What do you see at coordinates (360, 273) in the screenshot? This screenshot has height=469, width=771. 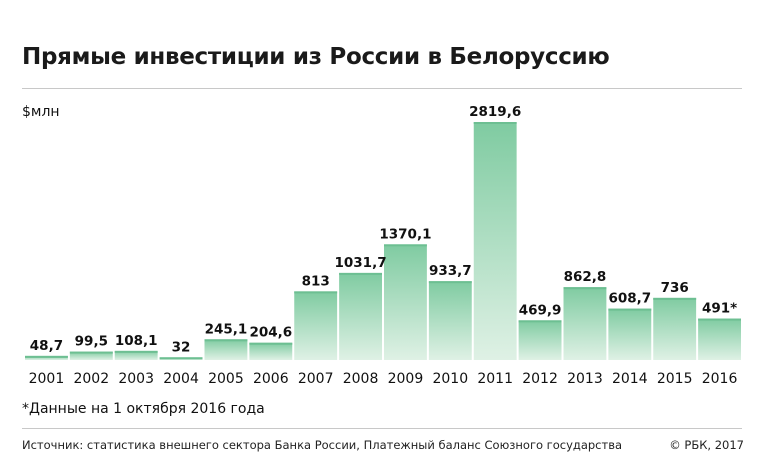 I see `bar-top-edge-2008` at bounding box center [360, 273].